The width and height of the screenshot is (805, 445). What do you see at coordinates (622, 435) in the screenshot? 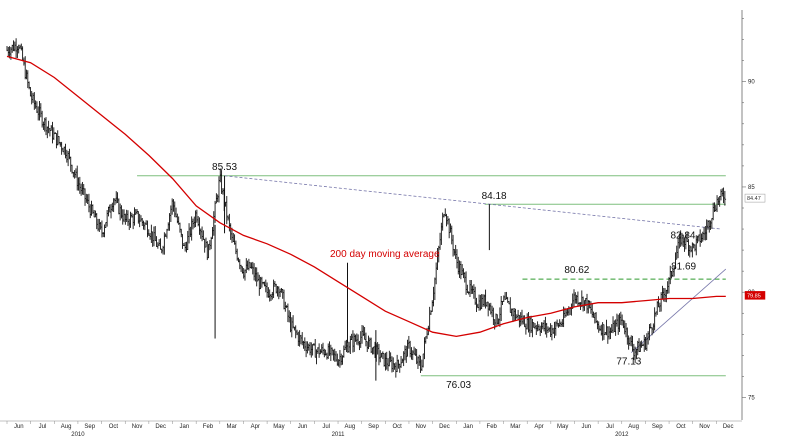
I see `x-year-label: 2012` at bounding box center [622, 435].